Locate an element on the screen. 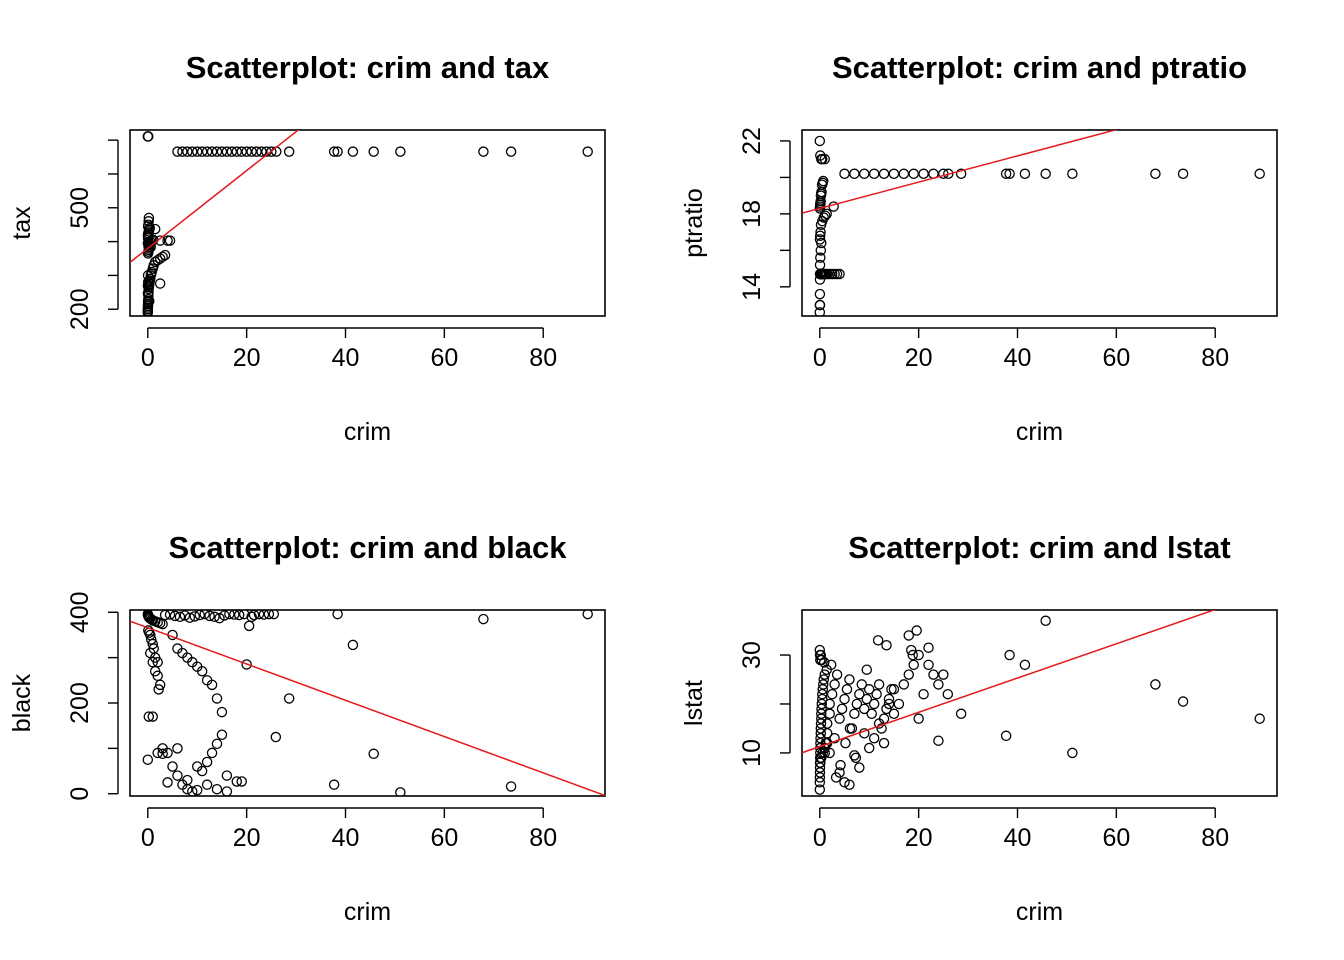 The image size is (1344, 960). x-tick-label: 40 is located at coordinates (1018, 358).